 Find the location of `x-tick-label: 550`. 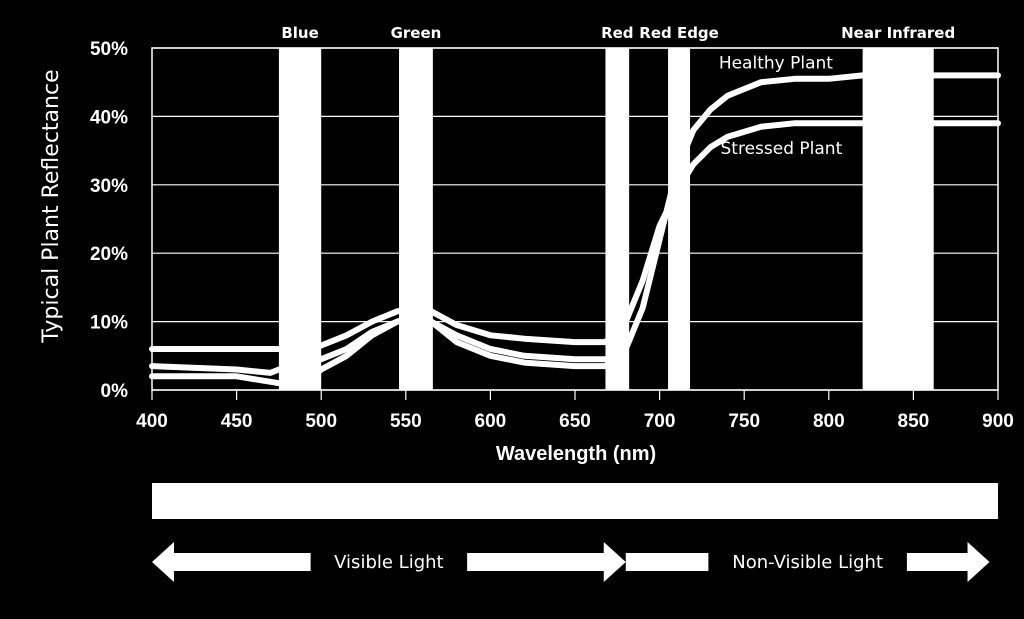

x-tick-label: 550 is located at coordinates (406, 421).